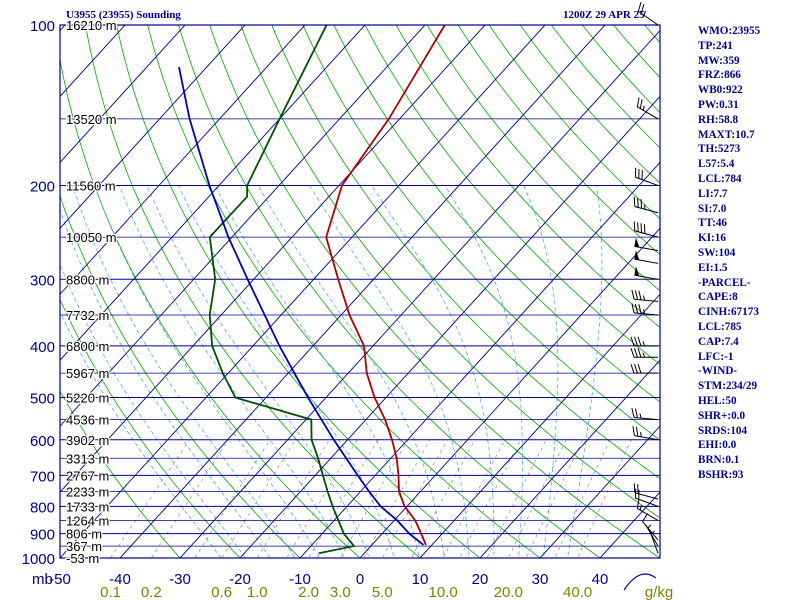  Describe the element at coordinates (84, 534) in the screenshot. I see `height-label: 806 m` at that location.